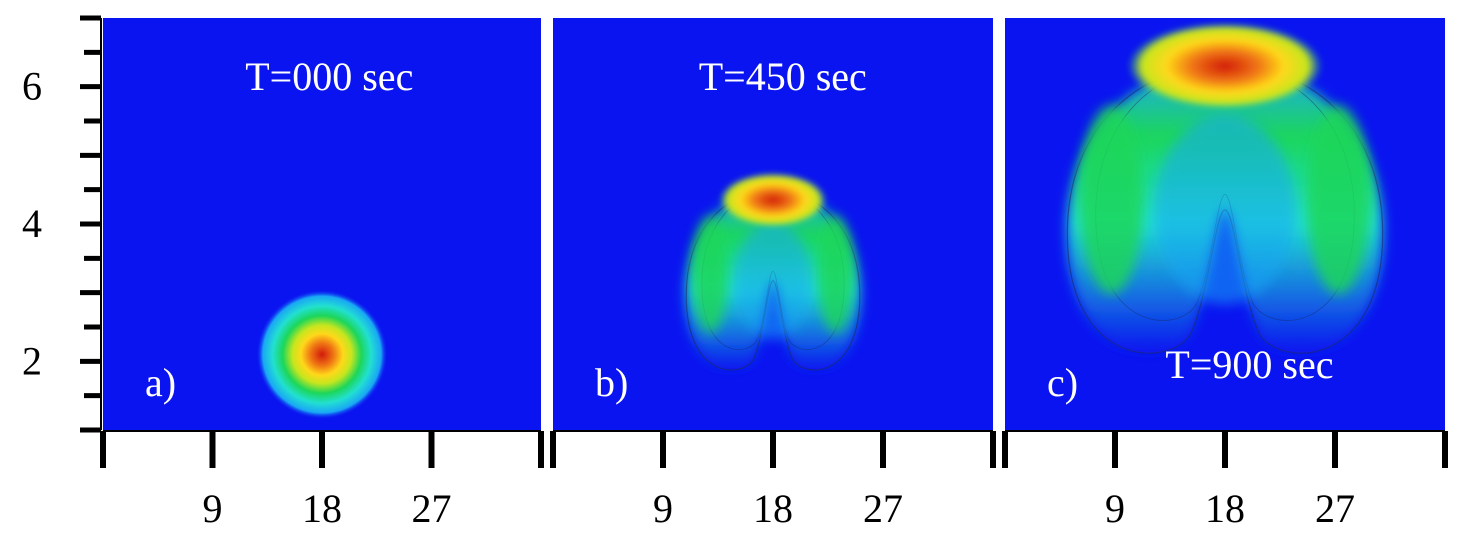 The image size is (1463, 554). Describe the element at coordinates (329, 76) in the screenshot. I see `panel-title: T=000 sec` at that location.